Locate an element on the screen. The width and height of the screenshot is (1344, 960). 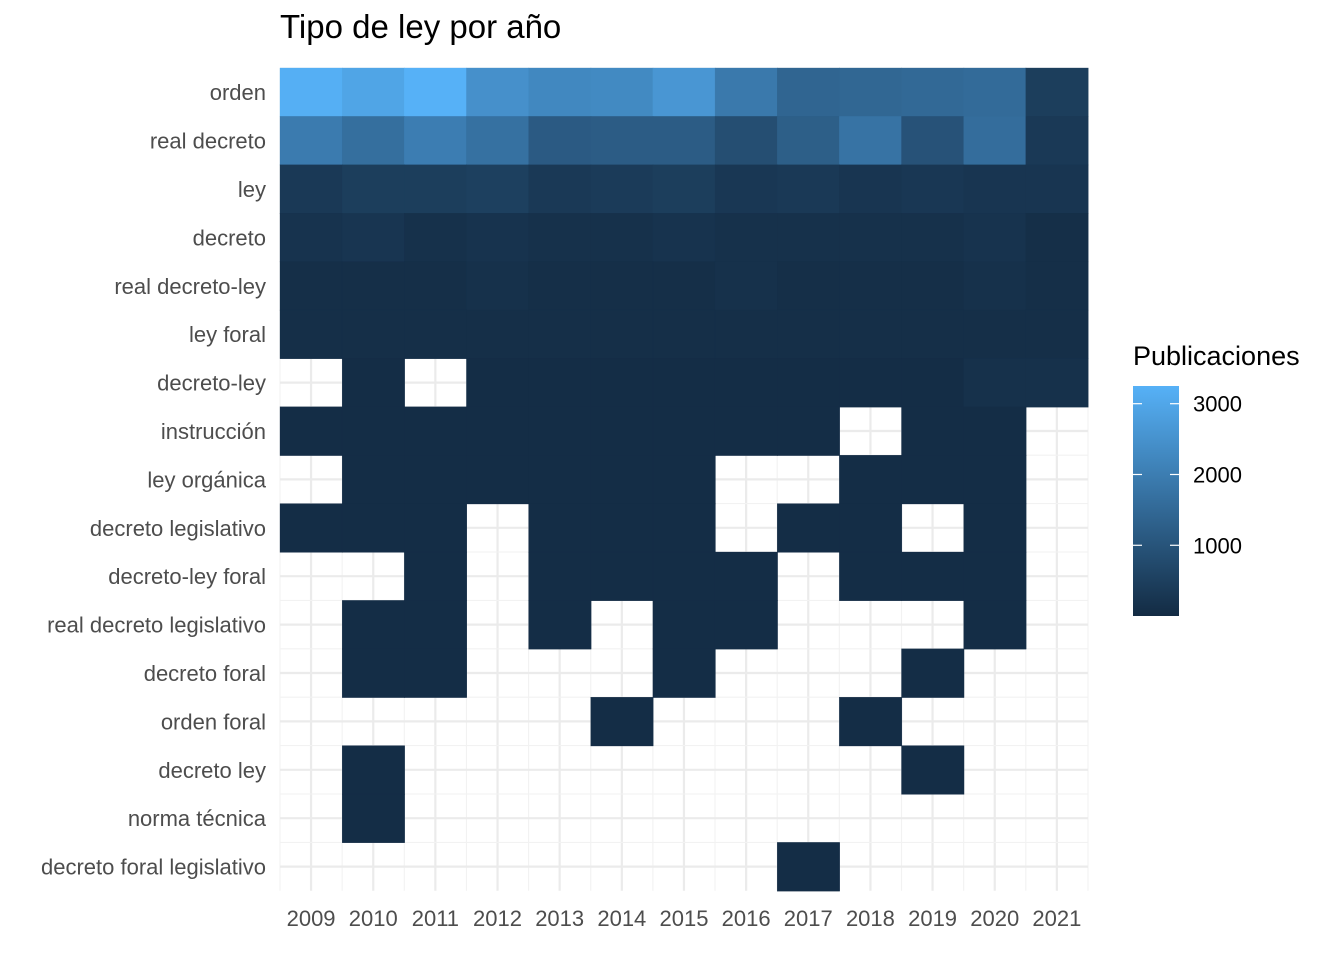
y-tick-label: real decreto legislativo is located at coordinates (156, 625).